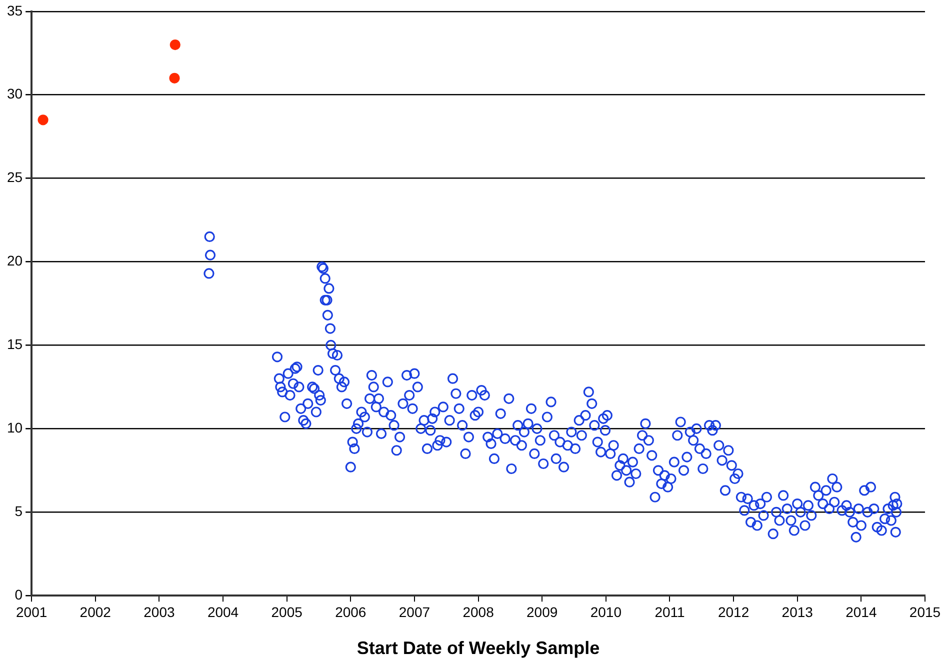  What do you see at coordinates (159, 612) in the screenshot?
I see `x-tick-label: 2003` at bounding box center [159, 612].